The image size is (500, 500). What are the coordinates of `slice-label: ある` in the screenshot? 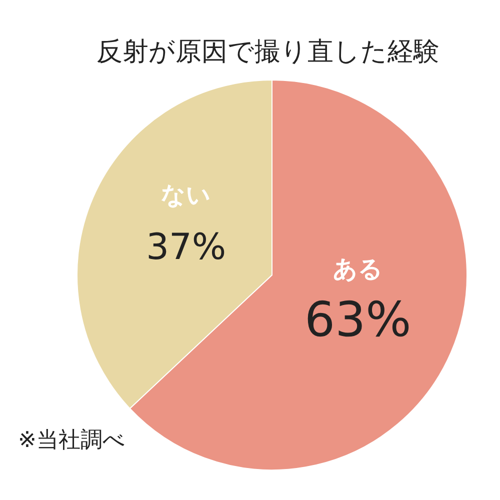 It's located at (357, 269).